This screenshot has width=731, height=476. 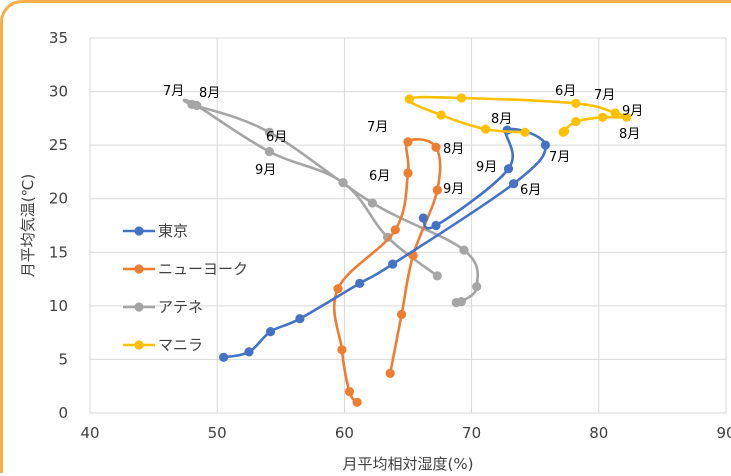 I want to click on legend-item: アテネ, so click(x=163, y=307).